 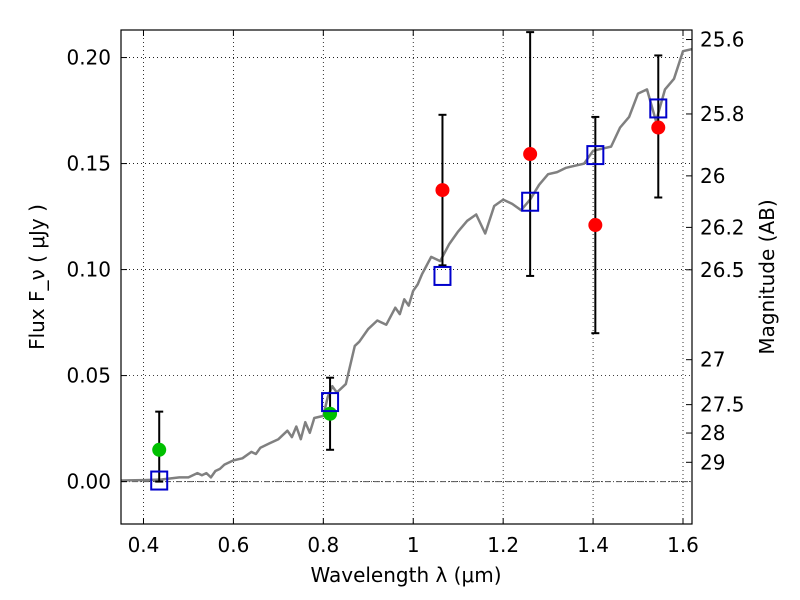 I want to click on right-tick-label: 27, so click(x=712, y=360).